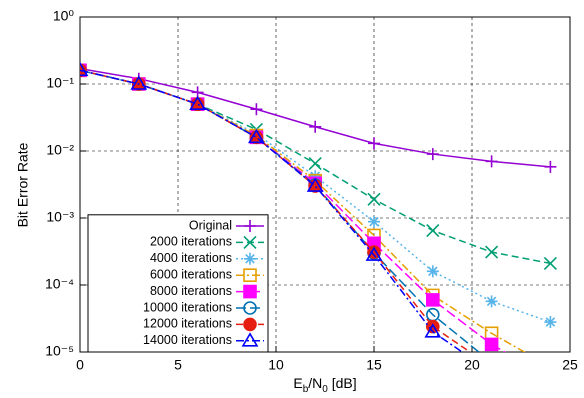 The image size is (584, 398). I want to click on x-axis-label: Eb/N0 [dB], so click(324, 385).